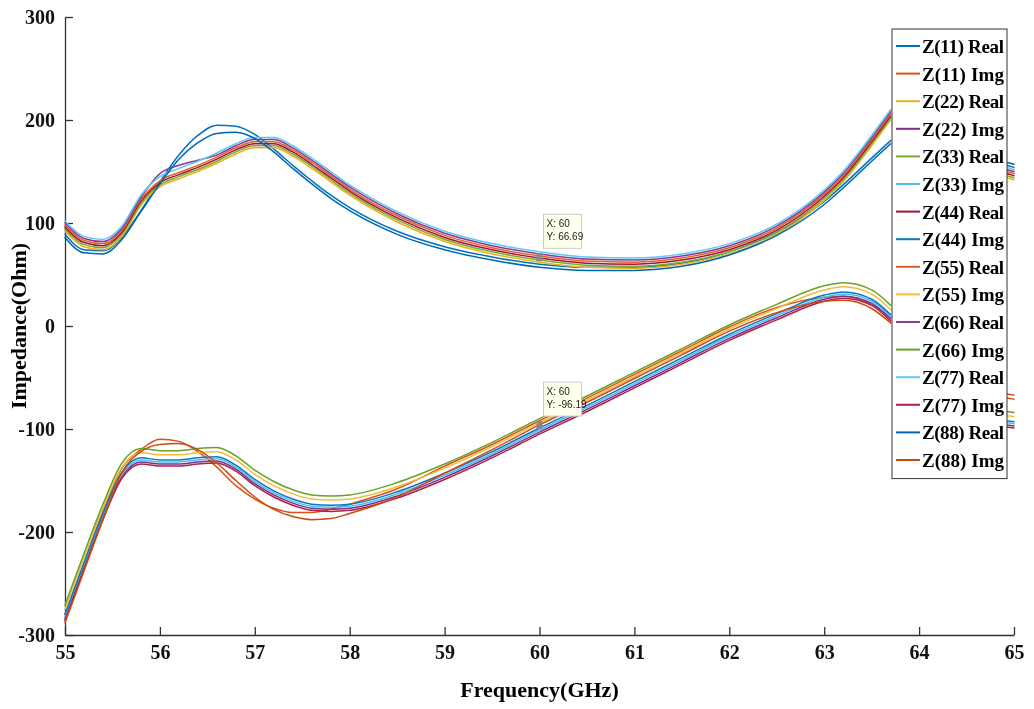 This screenshot has height=709, width=1034. What do you see at coordinates (963, 350) in the screenshot?
I see `legend-label: Z(66) Img` at bounding box center [963, 350].